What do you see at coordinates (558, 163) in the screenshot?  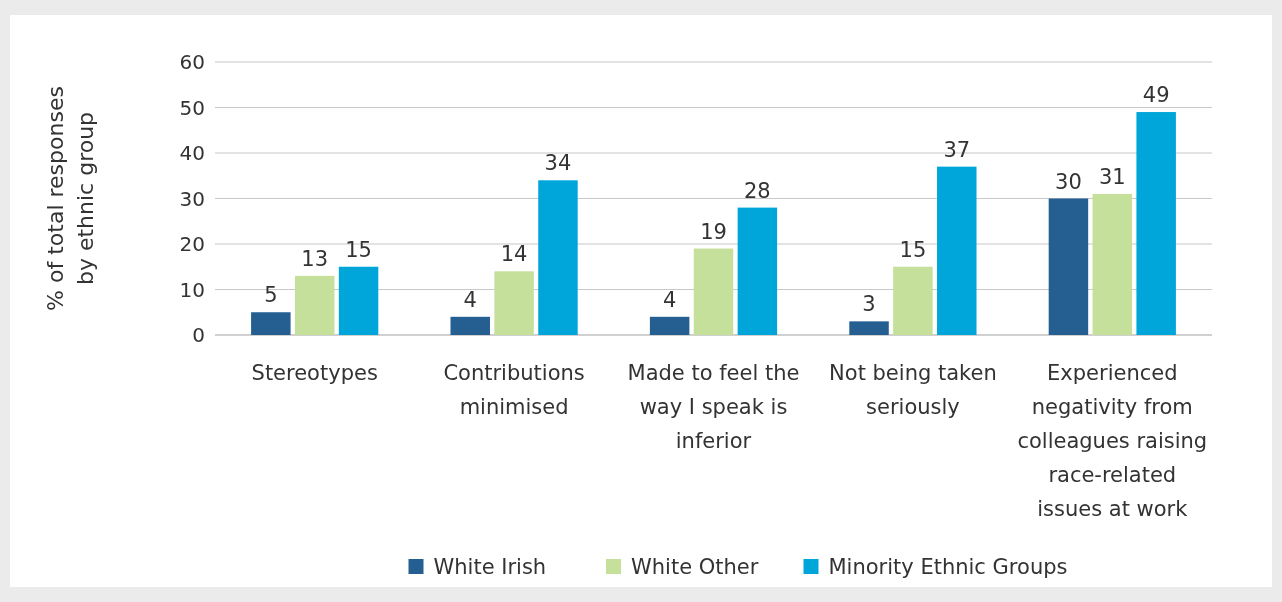 I see `data-label: 34` at bounding box center [558, 163].